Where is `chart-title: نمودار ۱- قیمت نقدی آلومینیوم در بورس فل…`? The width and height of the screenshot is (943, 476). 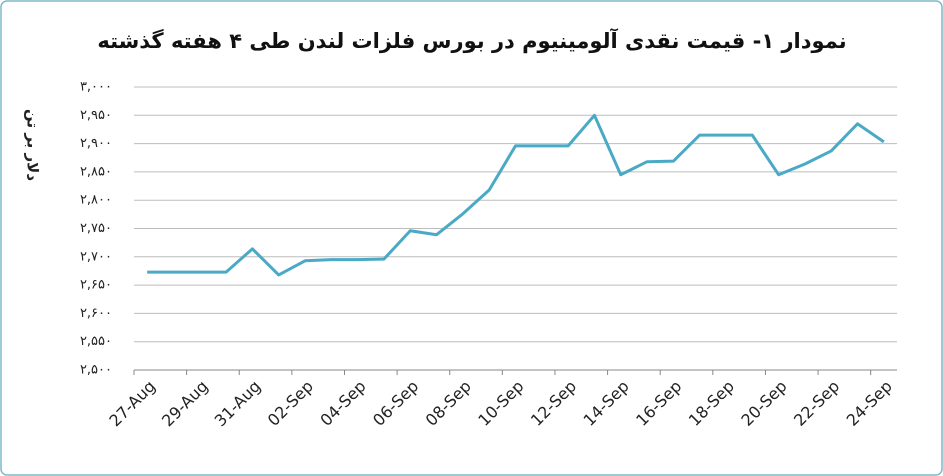 chart-title: نمودار ۱- قیمت نقدی آلومینیوم در بورس فل… is located at coordinates (471, 40).